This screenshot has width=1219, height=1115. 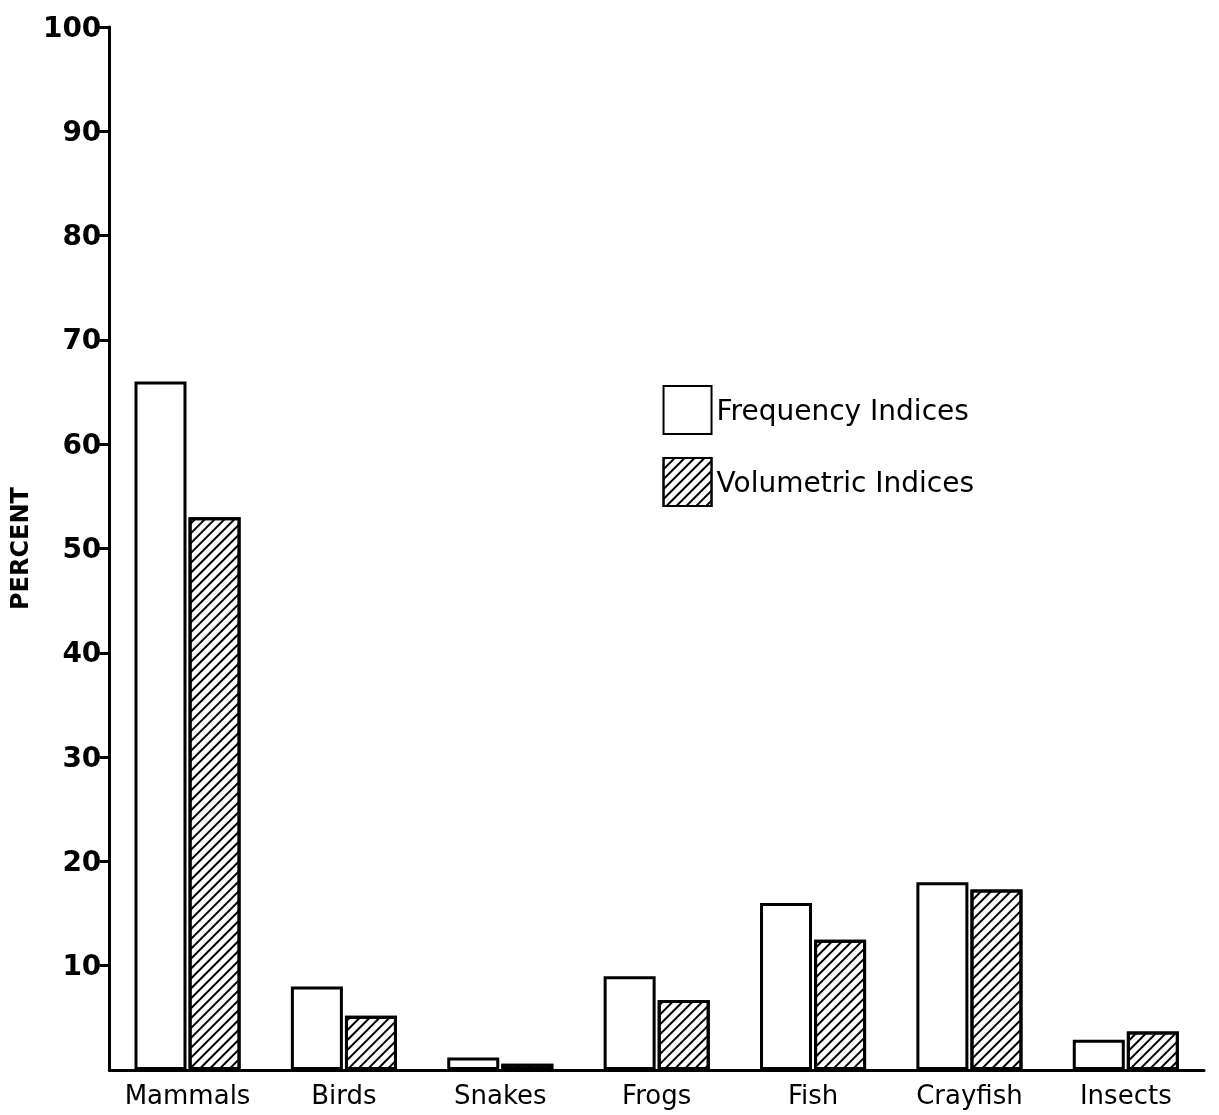 What do you see at coordinates (82, 861) in the screenshot?
I see `y-tick-label: 20` at bounding box center [82, 861].